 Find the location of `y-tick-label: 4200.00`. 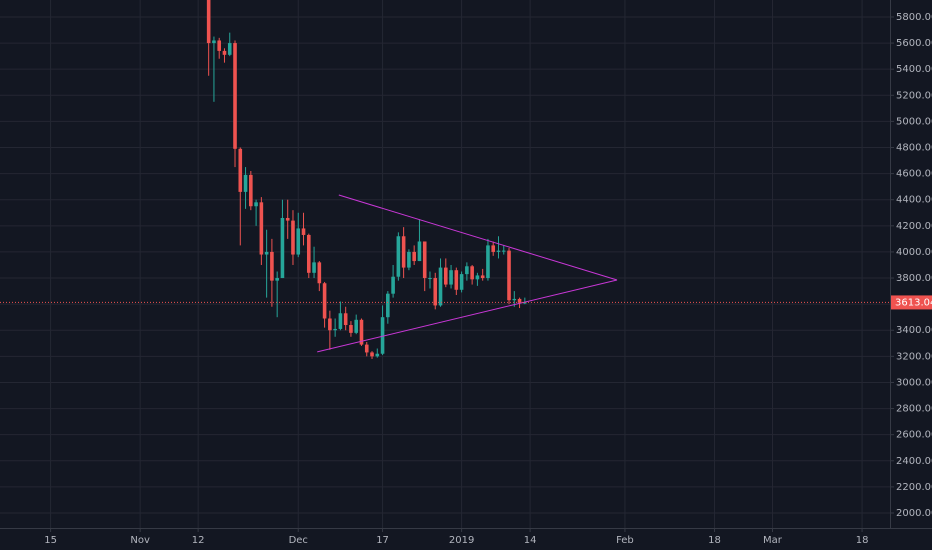

y-tick-label: 4200.00 is located at coordinates (914, 226).